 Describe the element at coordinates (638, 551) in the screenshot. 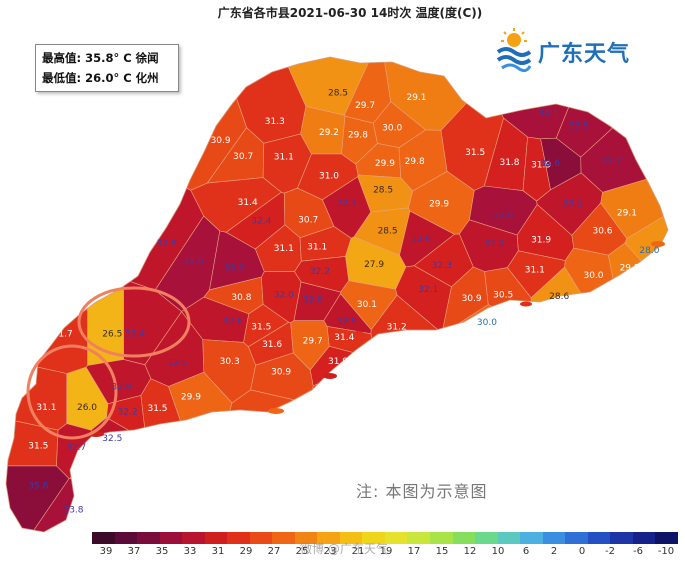

I see `colorbar-tick-label: -6` at that location.